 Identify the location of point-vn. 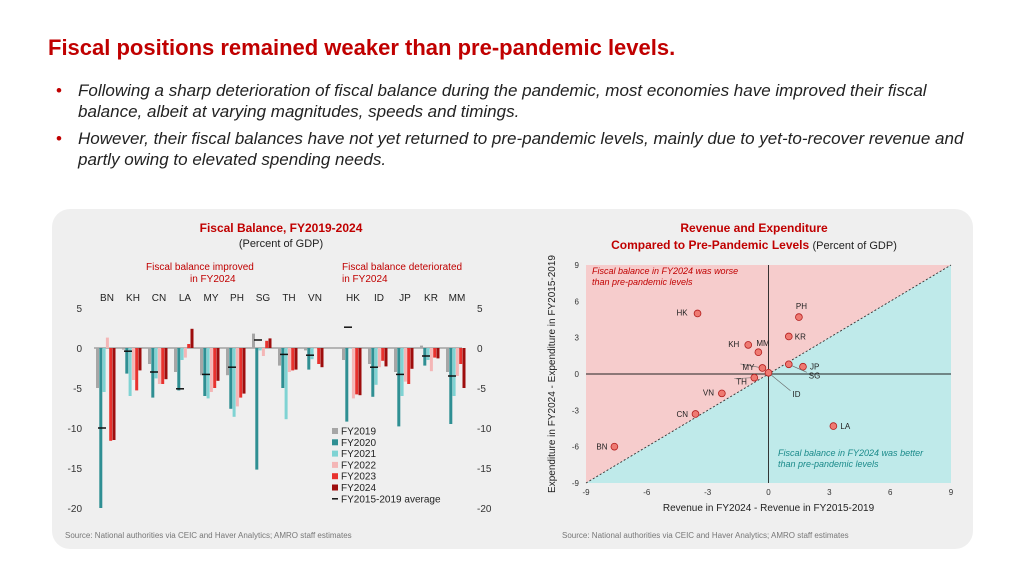
(722, 393).